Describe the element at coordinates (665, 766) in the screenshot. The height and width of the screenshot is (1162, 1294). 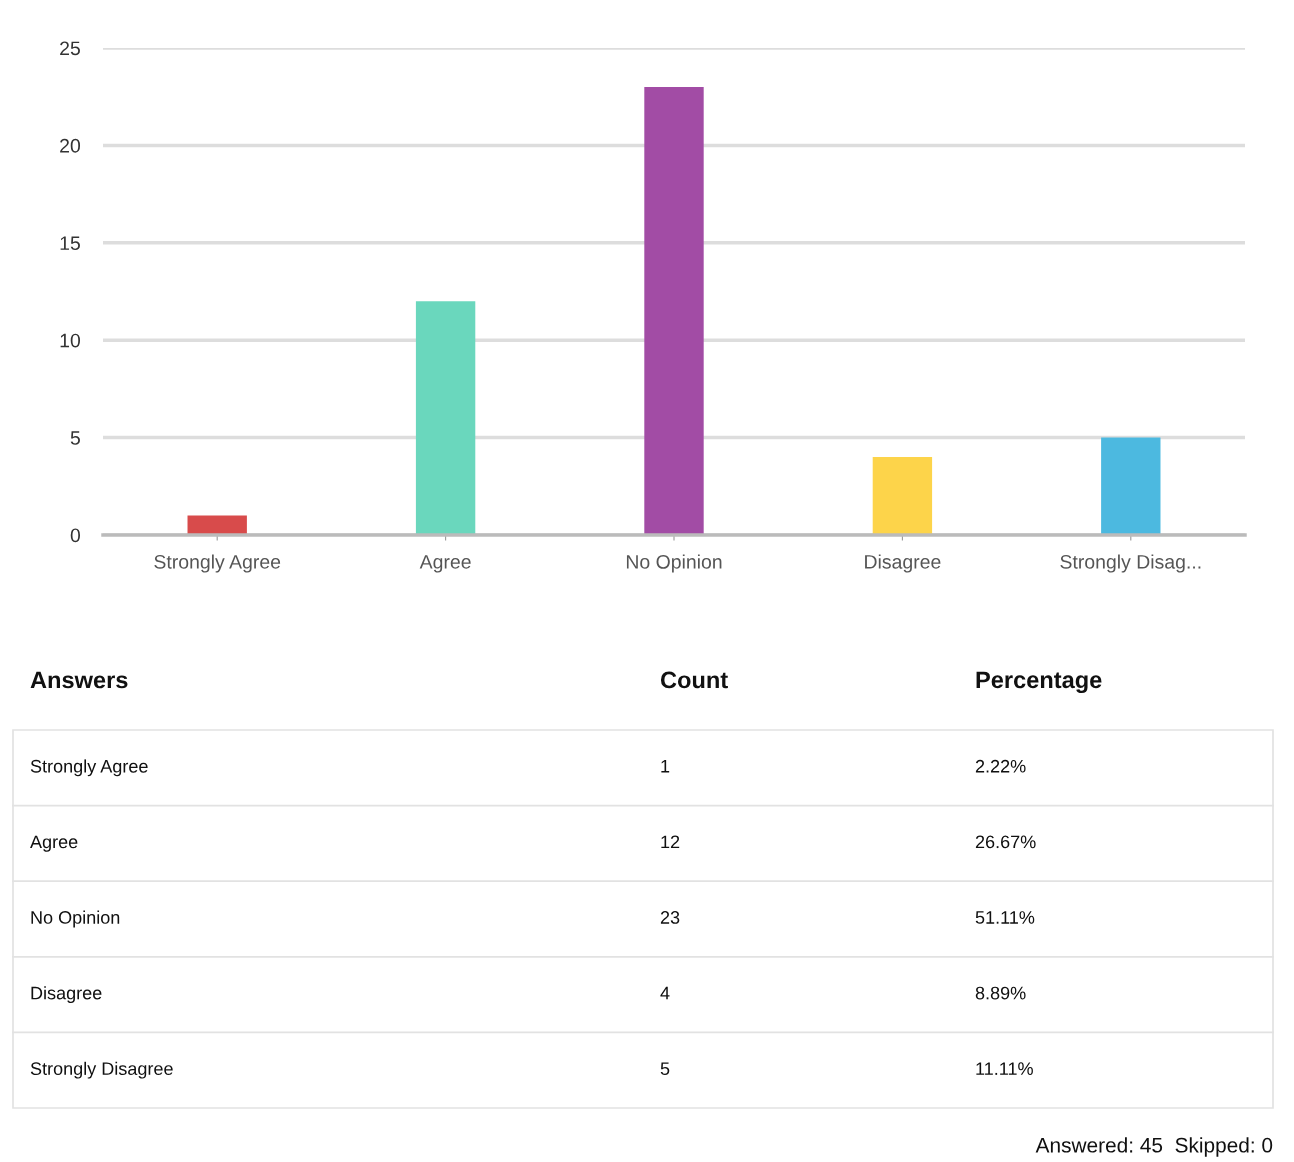
I see `text: 1` at that location.